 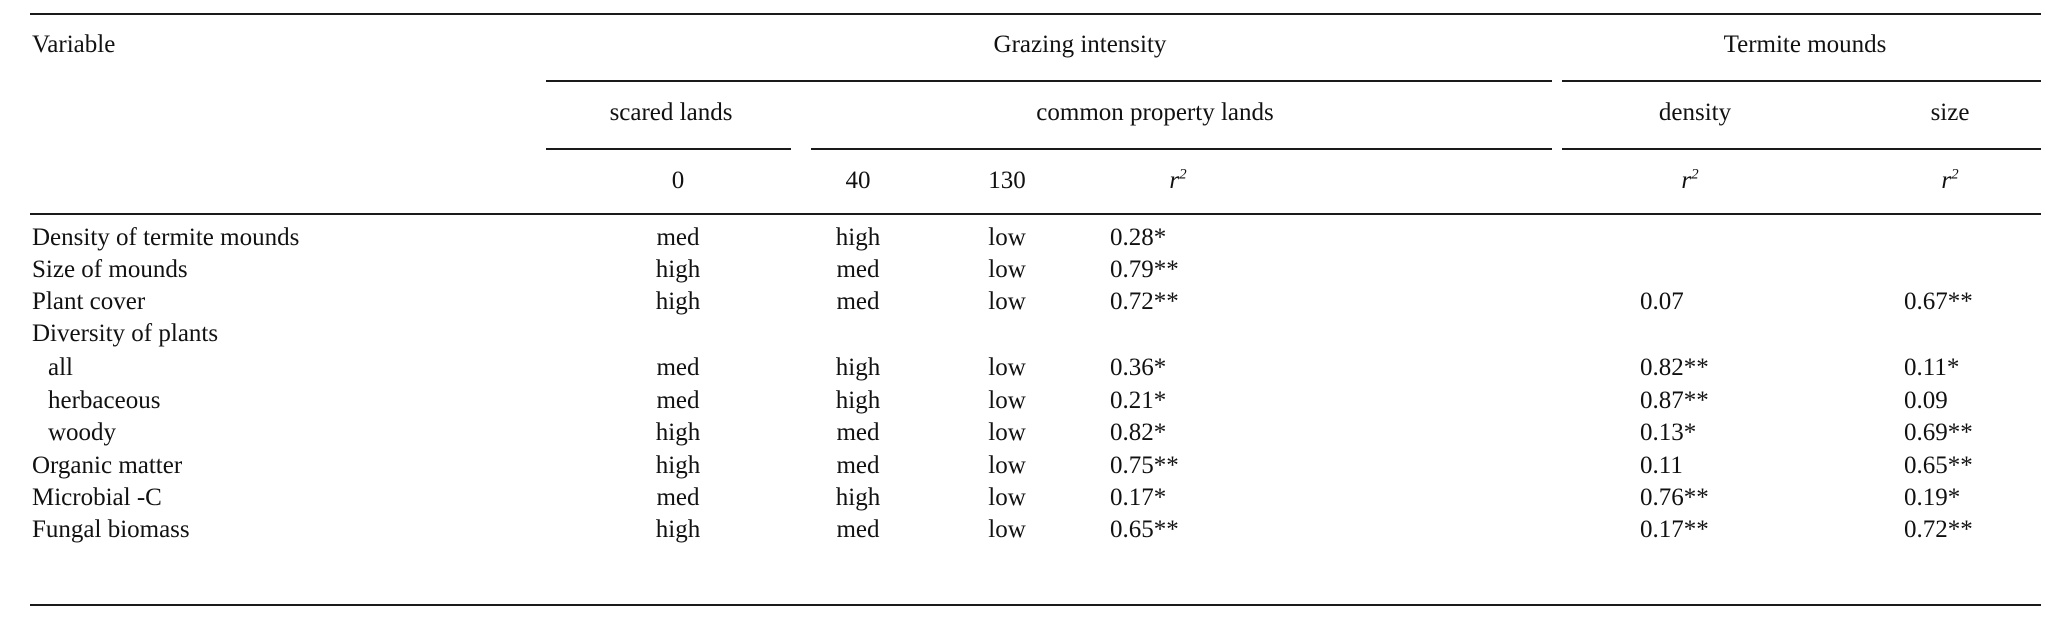 What do you see at coordinates (1049, 81) in the screenshot?
I see `rule-scared-lands` at bounding box center [1049, 81].